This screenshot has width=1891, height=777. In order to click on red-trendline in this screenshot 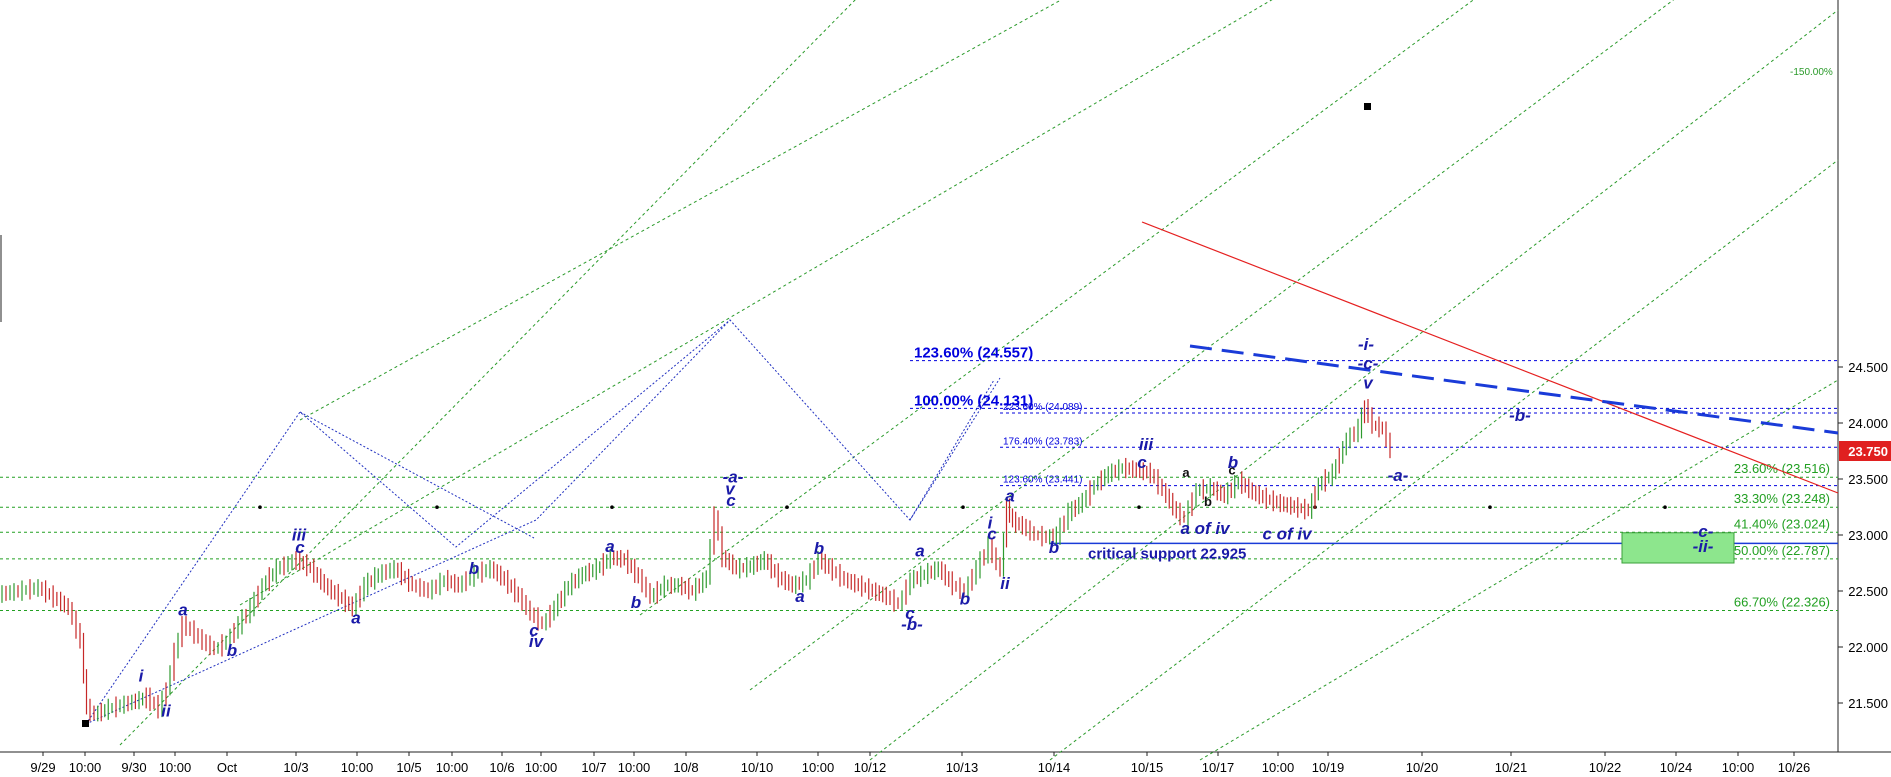, I will do `click(1490, 357)`.